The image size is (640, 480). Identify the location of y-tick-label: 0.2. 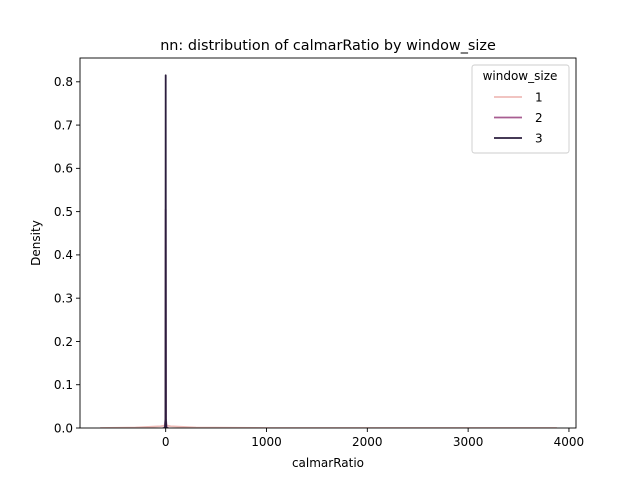
(63, 342).